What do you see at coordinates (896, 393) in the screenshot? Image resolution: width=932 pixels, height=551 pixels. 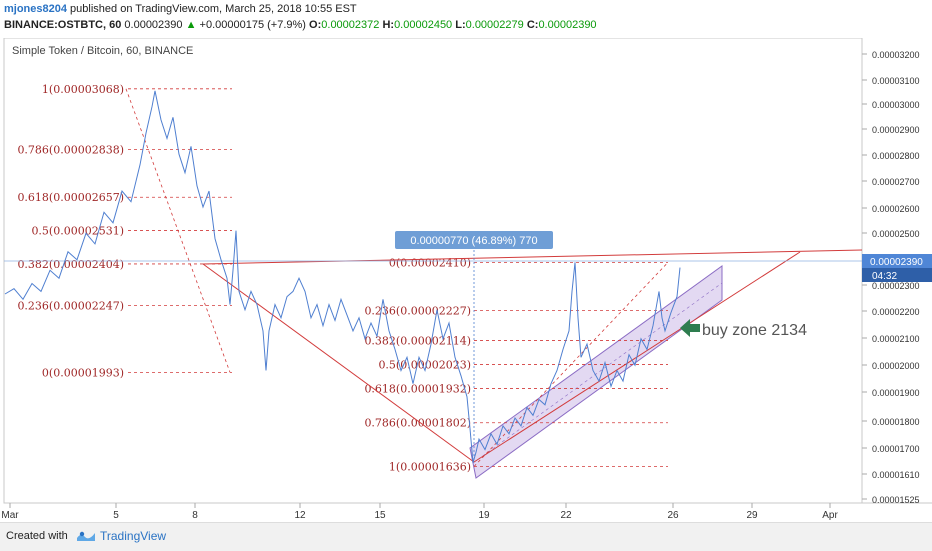 I see `y-tick-label: 0.00001900` at bounding box center [896, 393].